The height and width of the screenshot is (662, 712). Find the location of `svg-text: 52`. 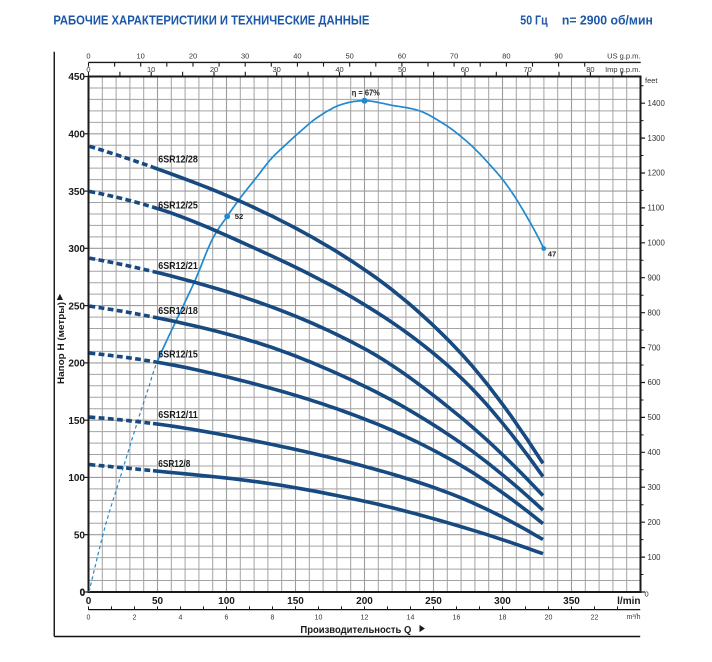

svg-text: 52 is located at coordinates (239, 216).